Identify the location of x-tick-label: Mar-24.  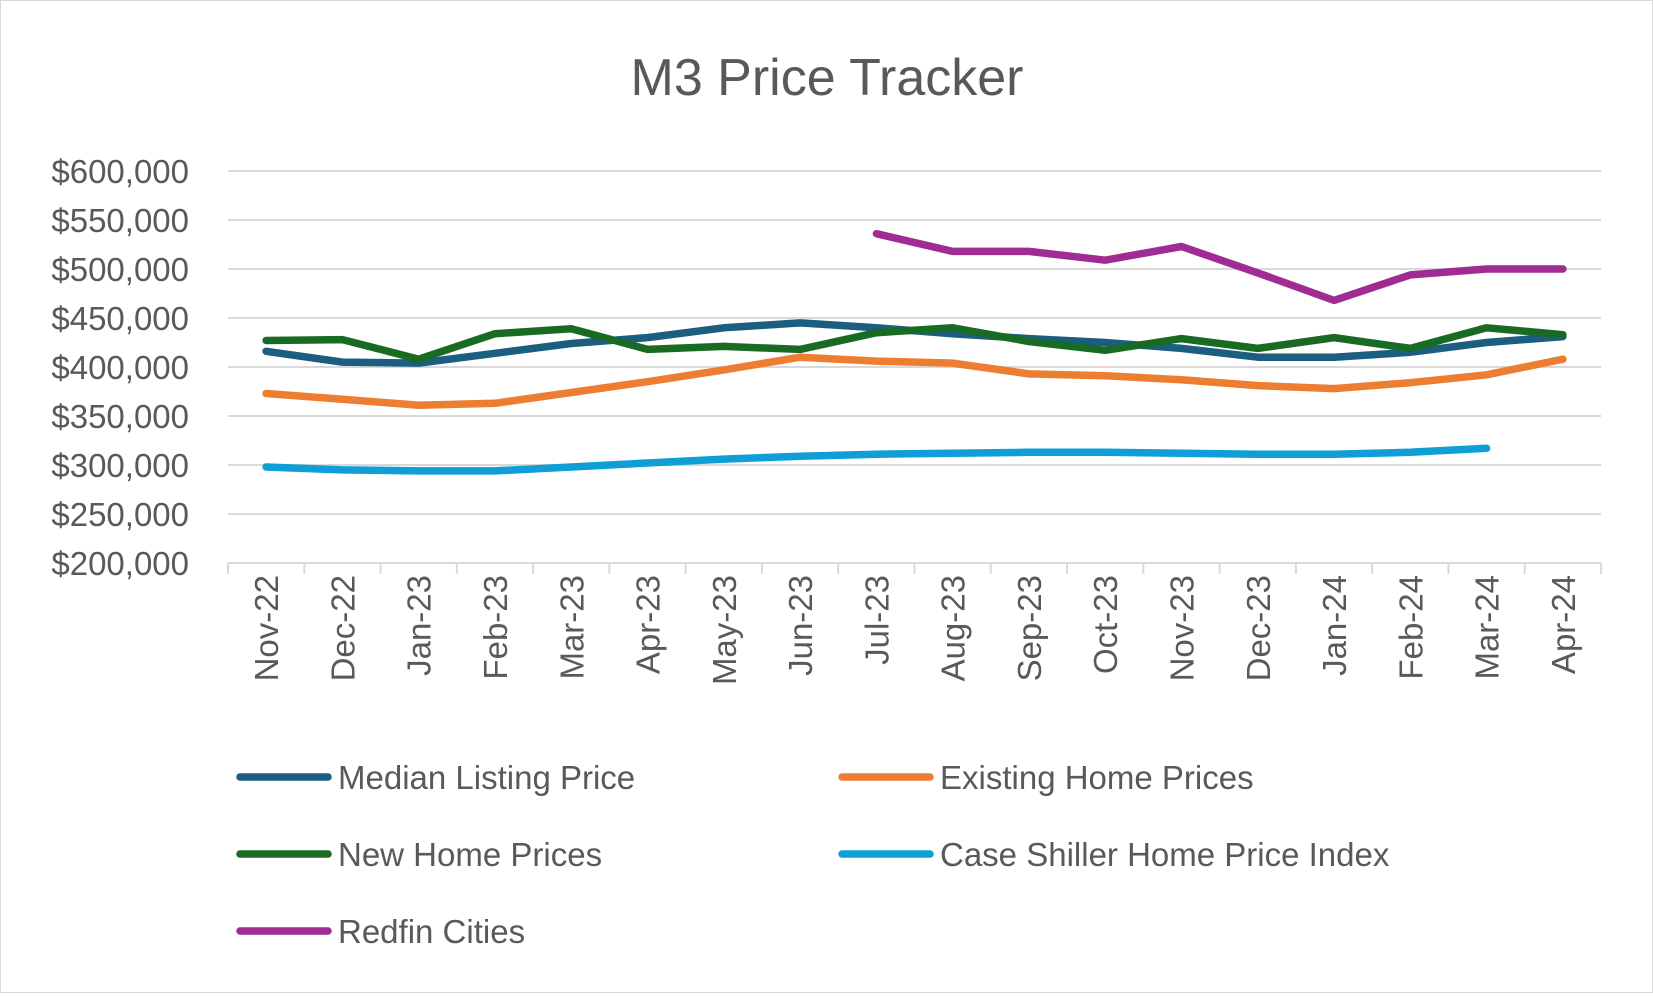
(1487, 627).